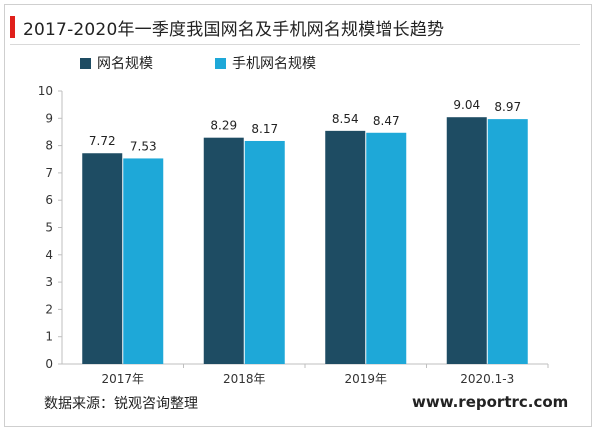 The height and width of the screenshot is (433, 600). Describe the element at coordinates (49, 118) in the screenshot. I see `y-tick-label: 9` at that location.